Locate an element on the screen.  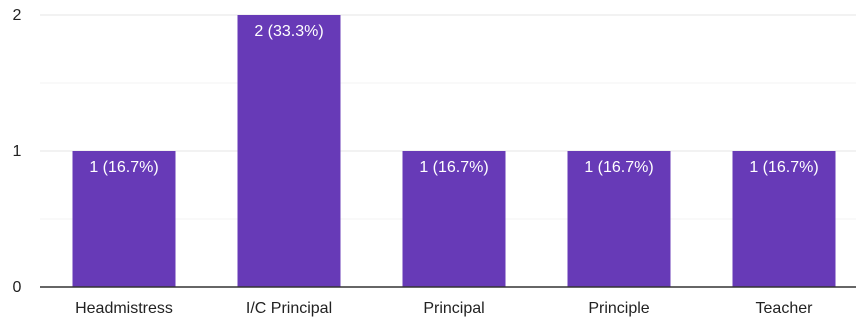
y-tick-label: 1 is located at coordinates (17, 151).